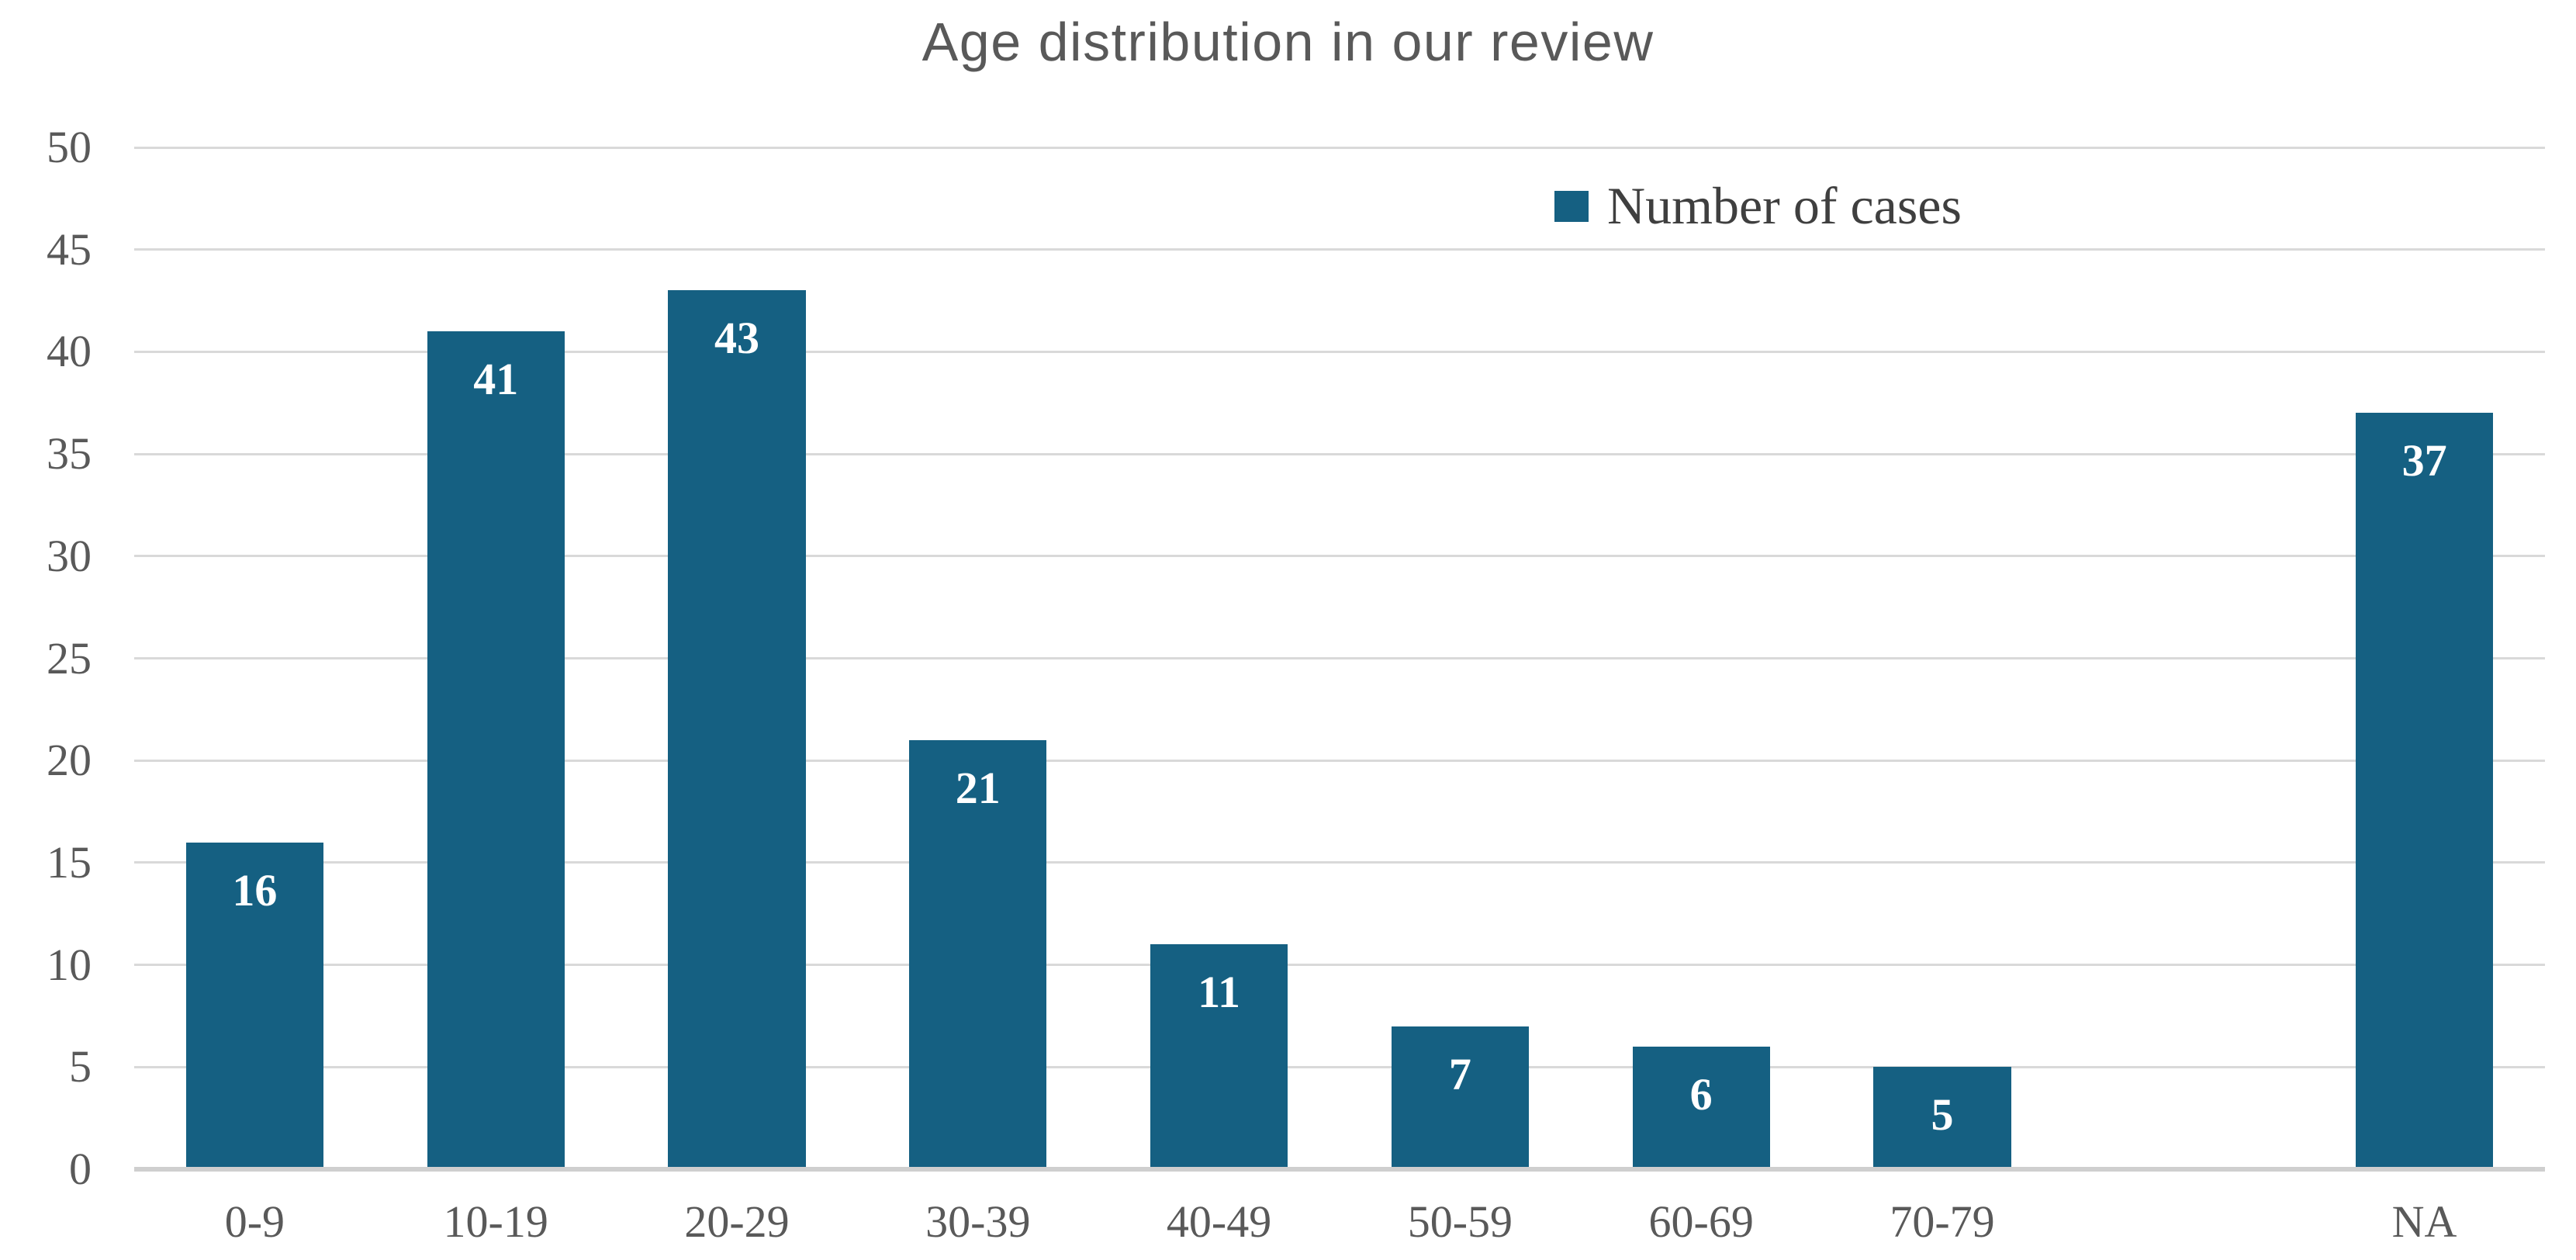 This screenshot has width=2576, height=1260. I want to click on bar-slot: 43, so click(737, 658).